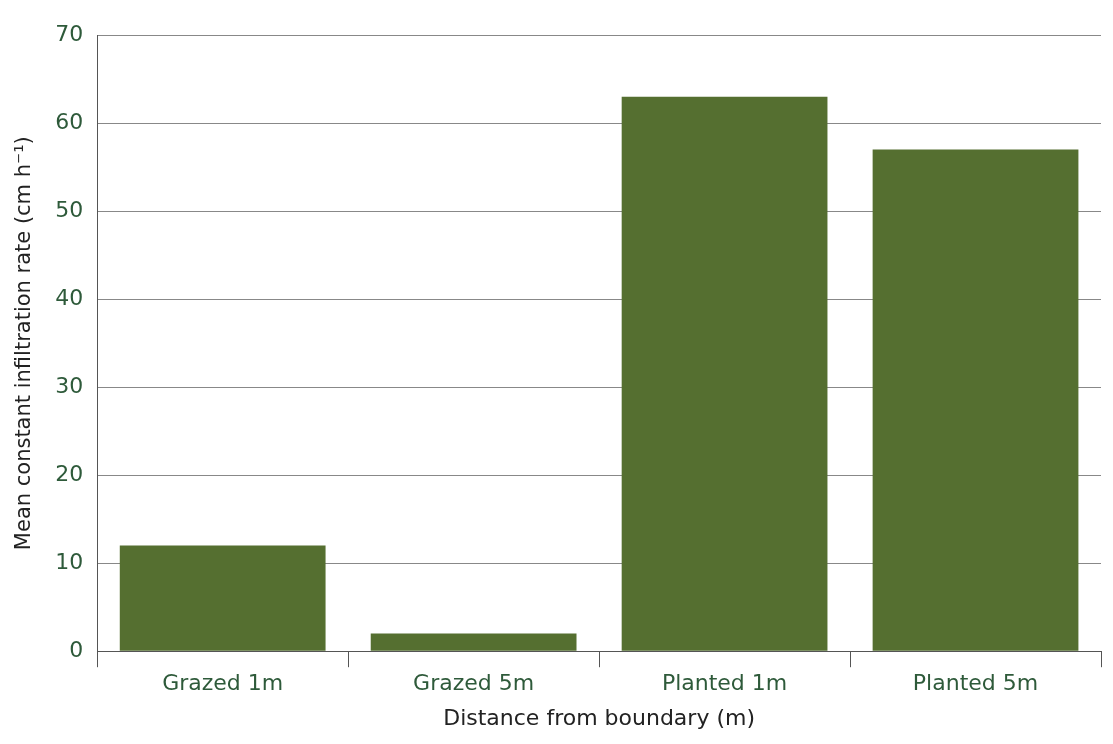  I want to click on y-tick-label: 30, so click(69, 385).